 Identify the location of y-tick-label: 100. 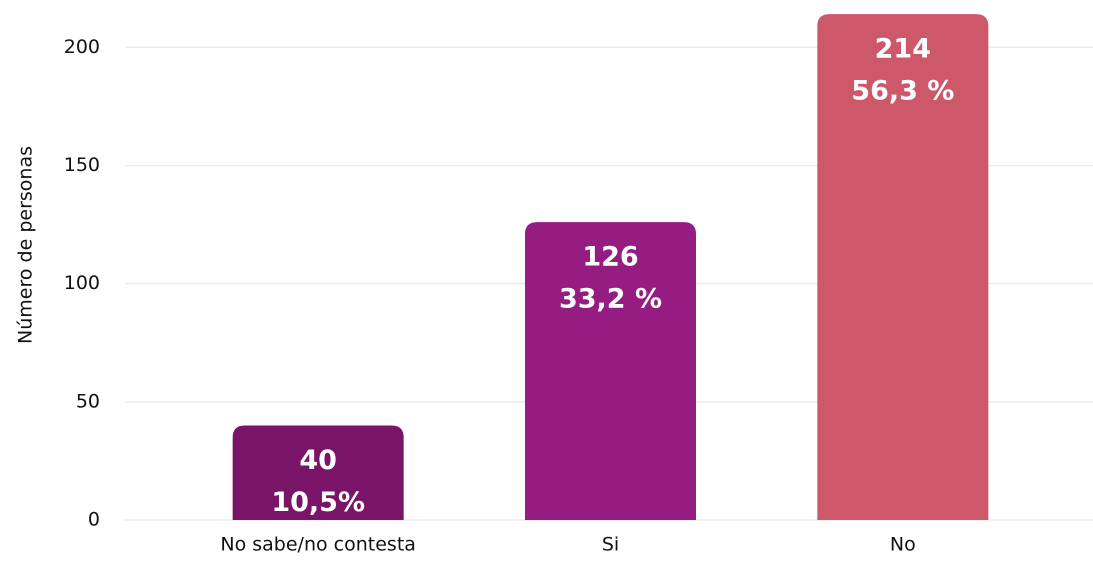
(82, 283).